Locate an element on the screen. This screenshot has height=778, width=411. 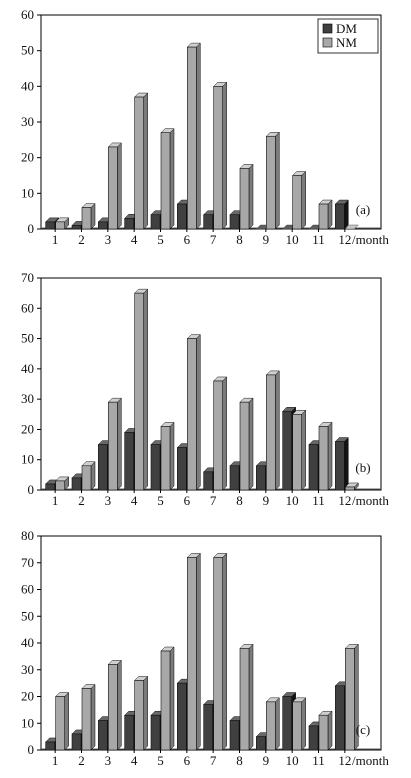
panel-label: (c) is located at coordinates (363, 729).